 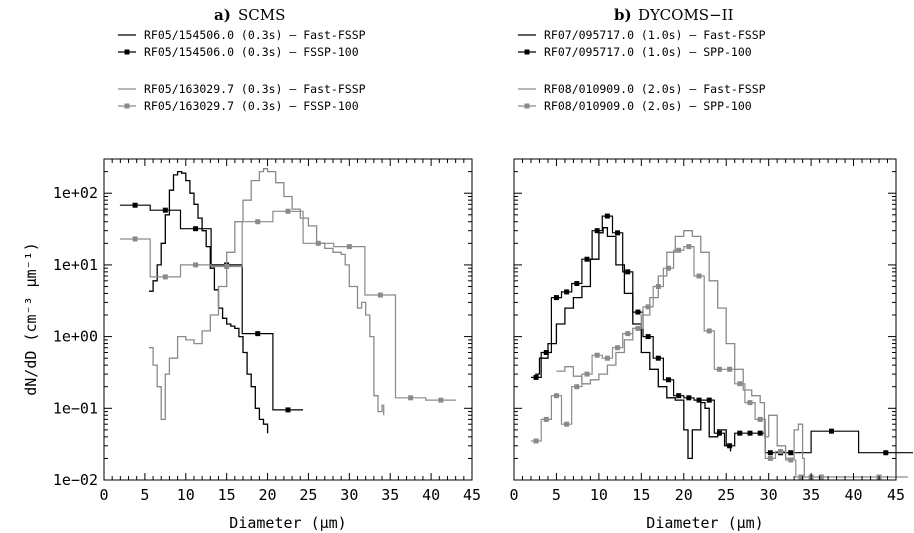 What do you see at coordinates (648, 106) in the screenshot?
I see `legend-label: RF08/010909.0 (2.0s) – SPP-100` at bounding box center [648, 106].